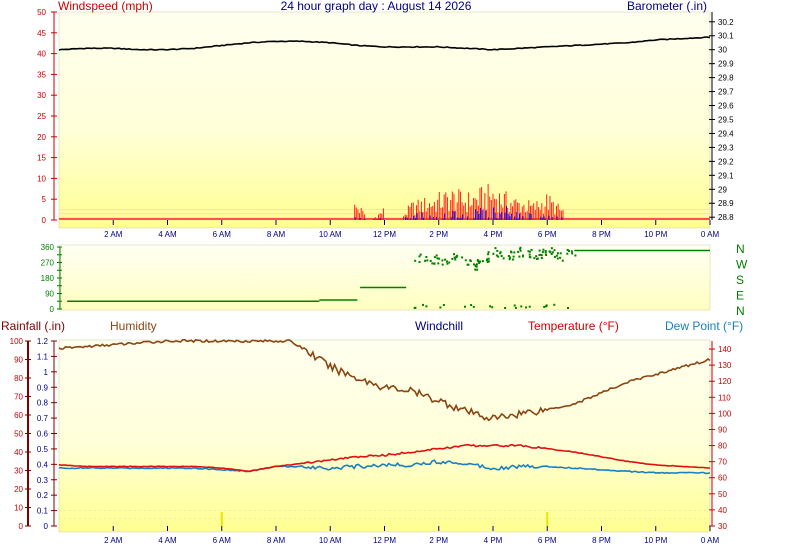 This screenshot has height=554, width=798. What do you see at coordinates (18, 489) in the screenshot?
I see `humidity-tick-label: 20` at bounding box center [18, 489].